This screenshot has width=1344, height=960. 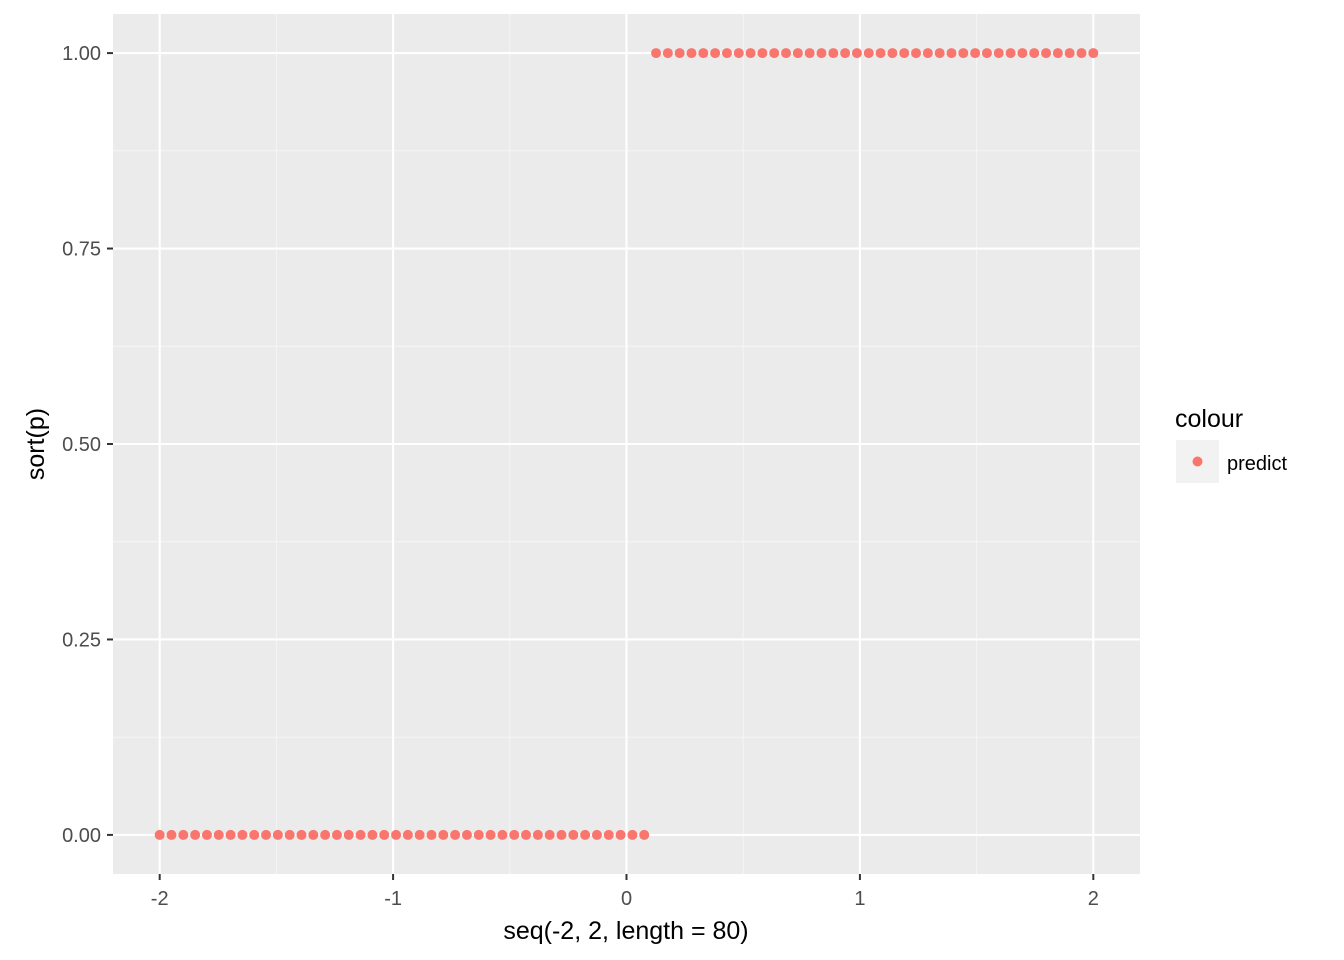 What do you see at coordinates (81, 54) in the screenshot?
I see `y-tick-label: 1.00` at bounding box center [81, 54].